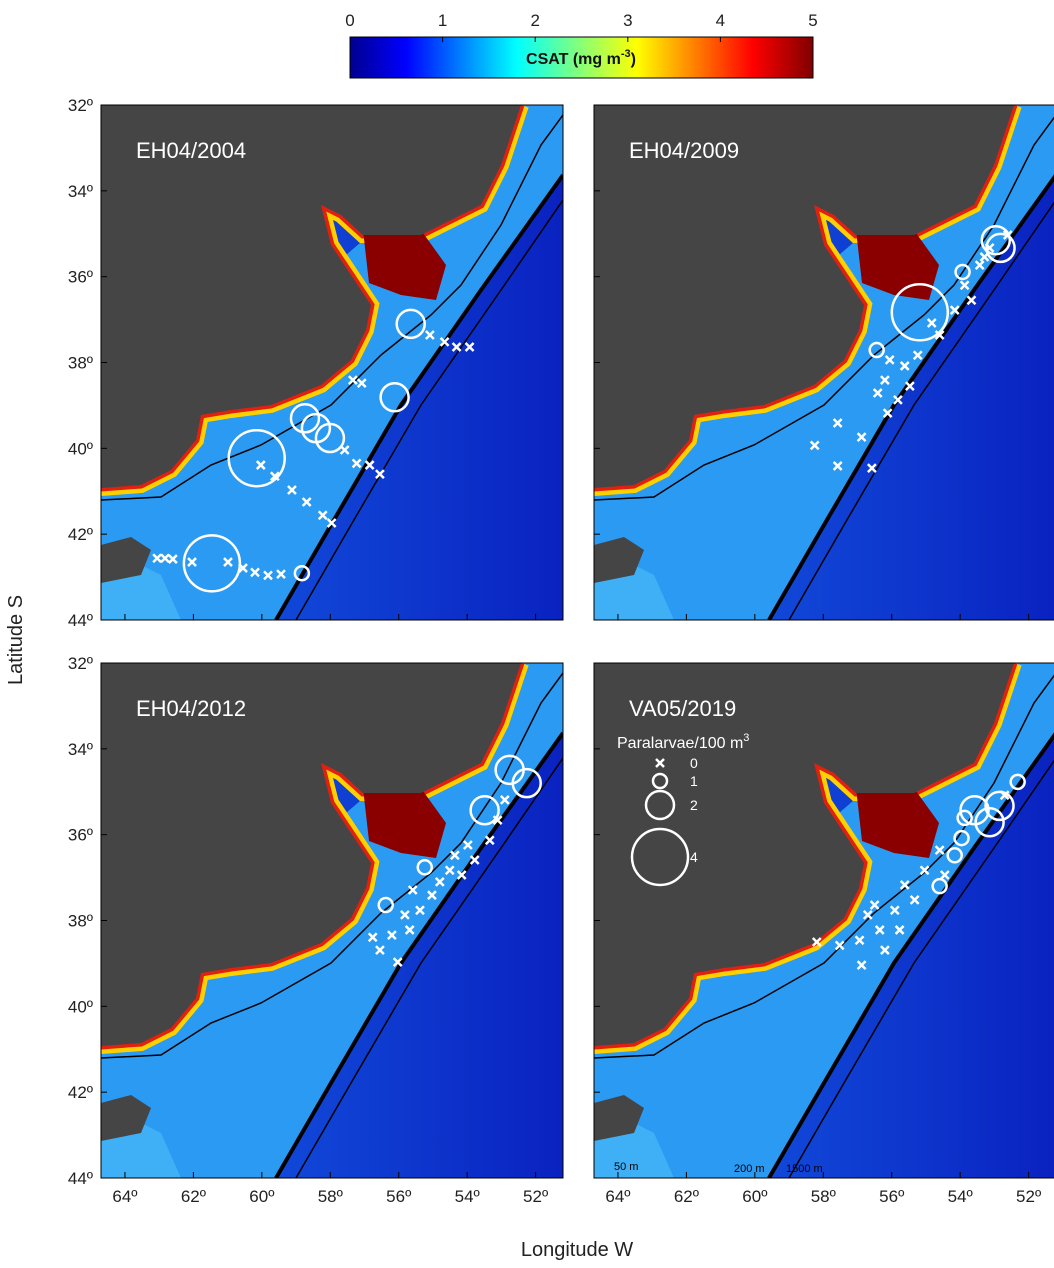 This screenshot has height=1268, width=1054. What do you see at coordinates (349, 20) in the screenshot?
I see `colorbar-tick-label: 0` at bounding box center [349, 20].